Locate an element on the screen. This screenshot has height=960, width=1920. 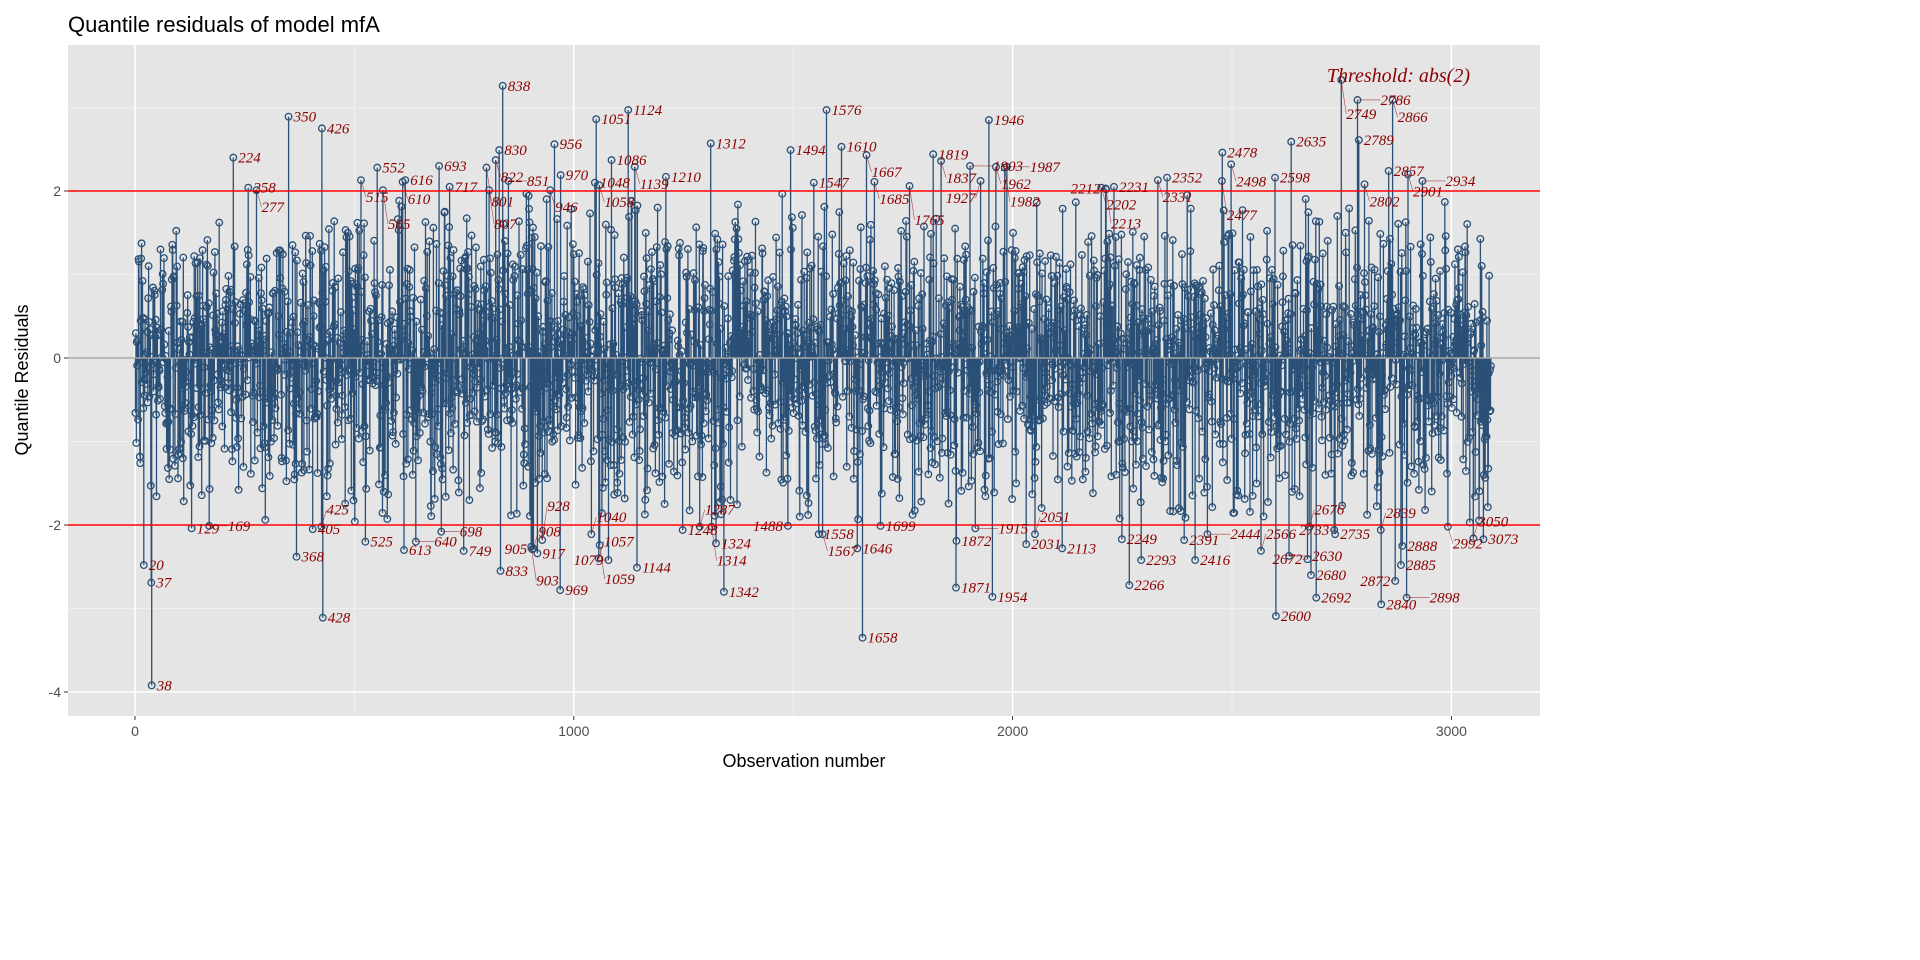
outlier-label: 1962 is located at coordinates (1016, 185).